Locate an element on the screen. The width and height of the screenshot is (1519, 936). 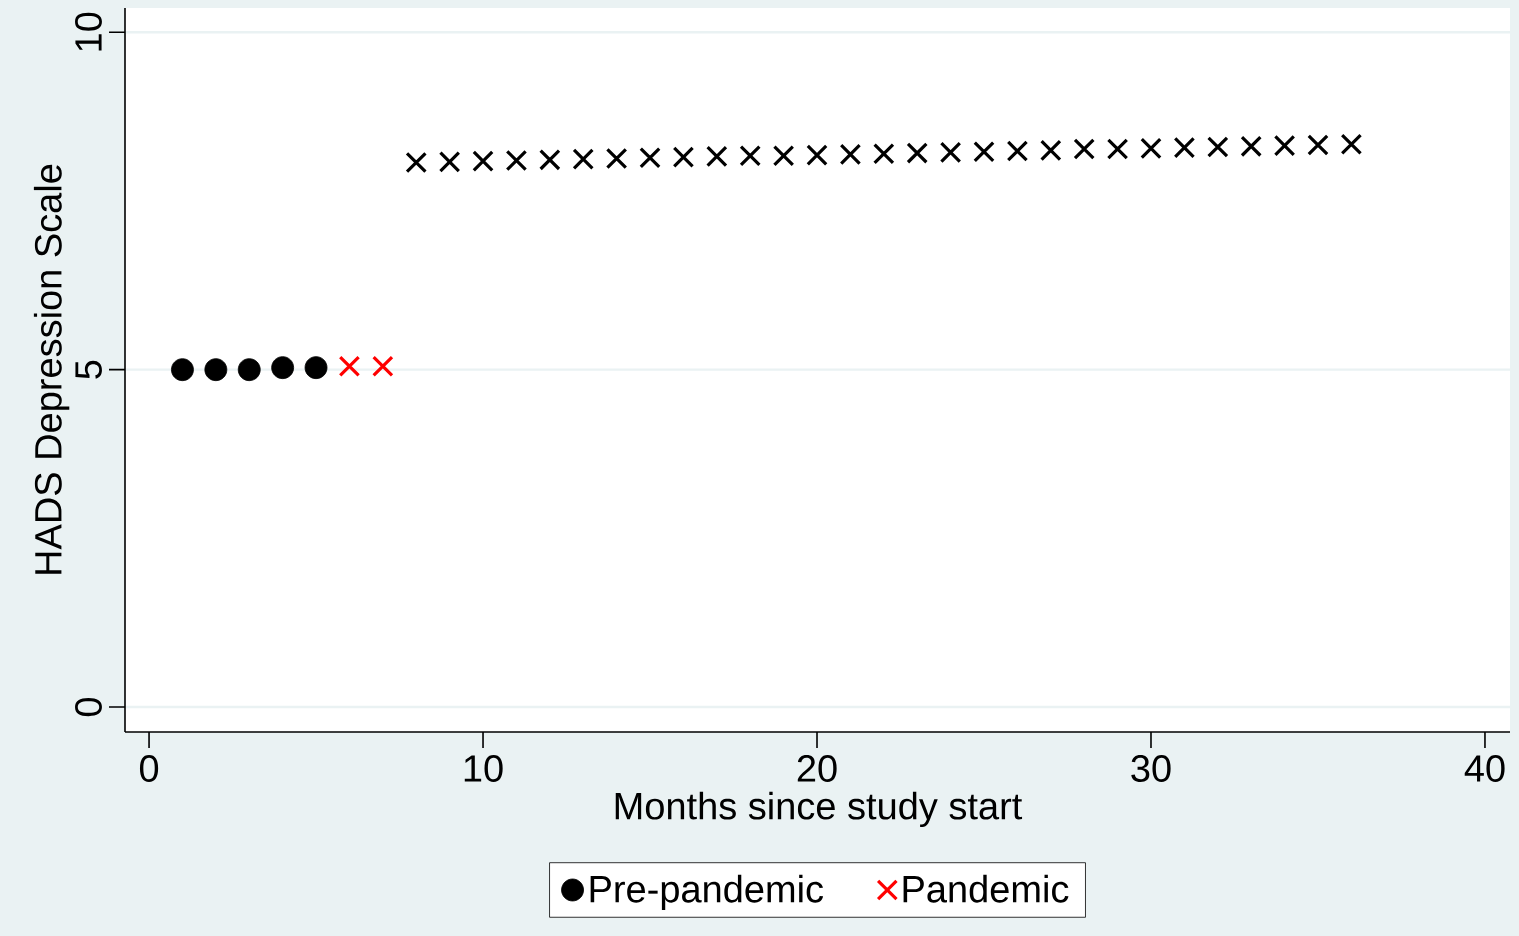
legend-label: Pandemic is located at coordinates (986, 888).